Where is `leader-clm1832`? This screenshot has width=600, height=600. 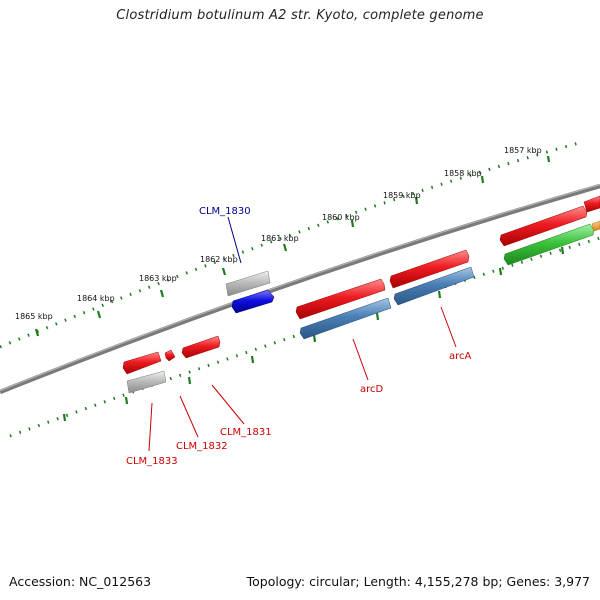
leader-clm1832 is located at coordinates (189, 416).